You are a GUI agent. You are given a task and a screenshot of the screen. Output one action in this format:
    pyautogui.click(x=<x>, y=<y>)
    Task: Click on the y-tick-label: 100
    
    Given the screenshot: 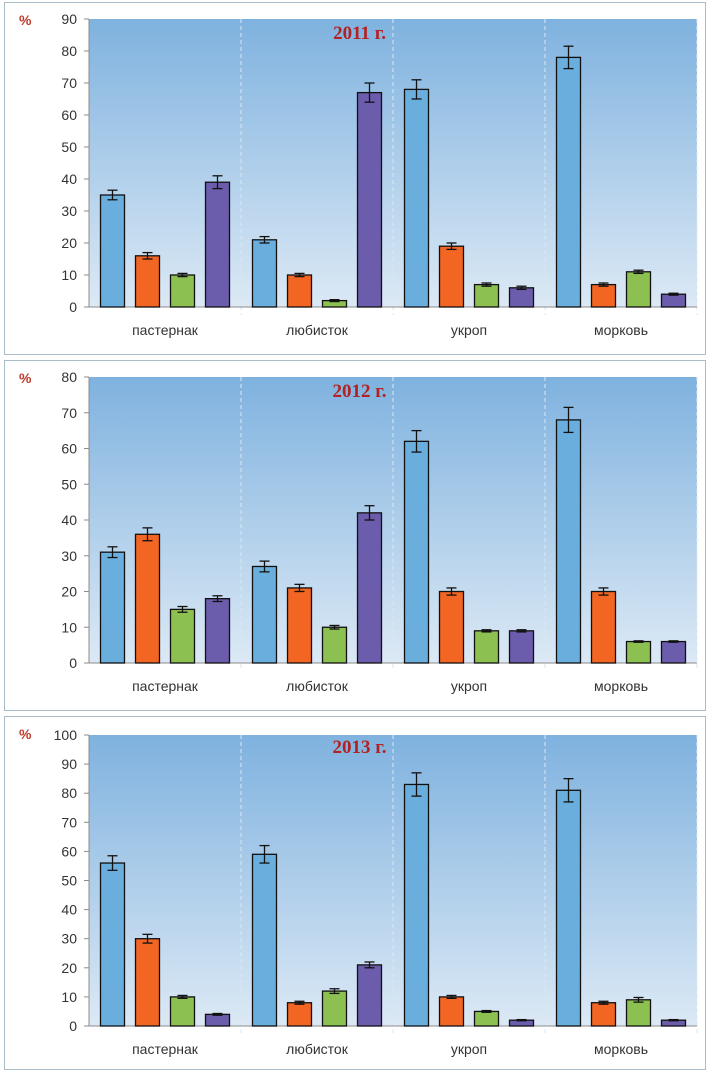 What is the action you would take?
    pyautogui.click(x=66, y=735)
    